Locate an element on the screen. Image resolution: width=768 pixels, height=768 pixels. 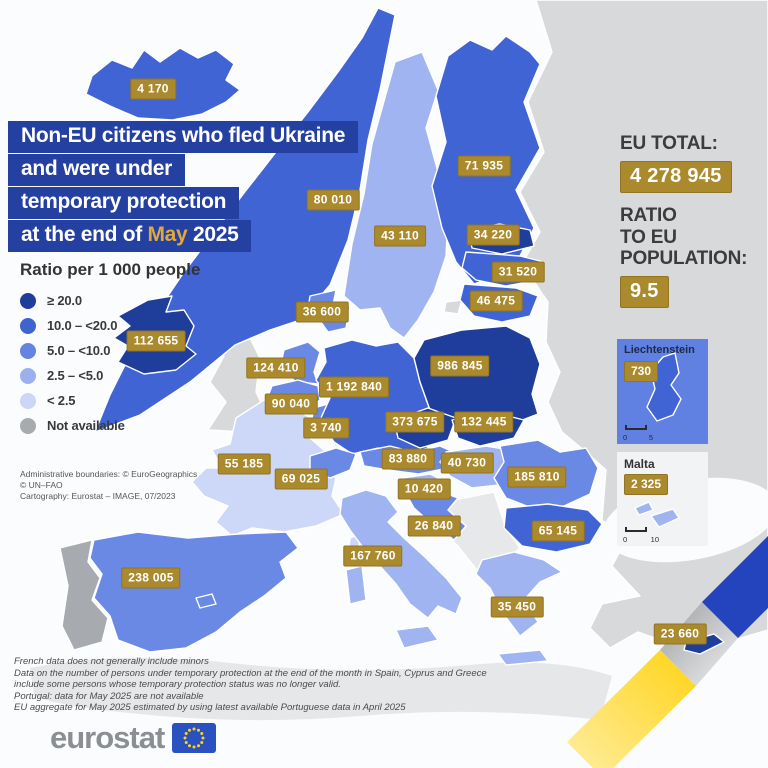
legend-row: 10.0 – <20.0 is located at coordinates (115, 325).